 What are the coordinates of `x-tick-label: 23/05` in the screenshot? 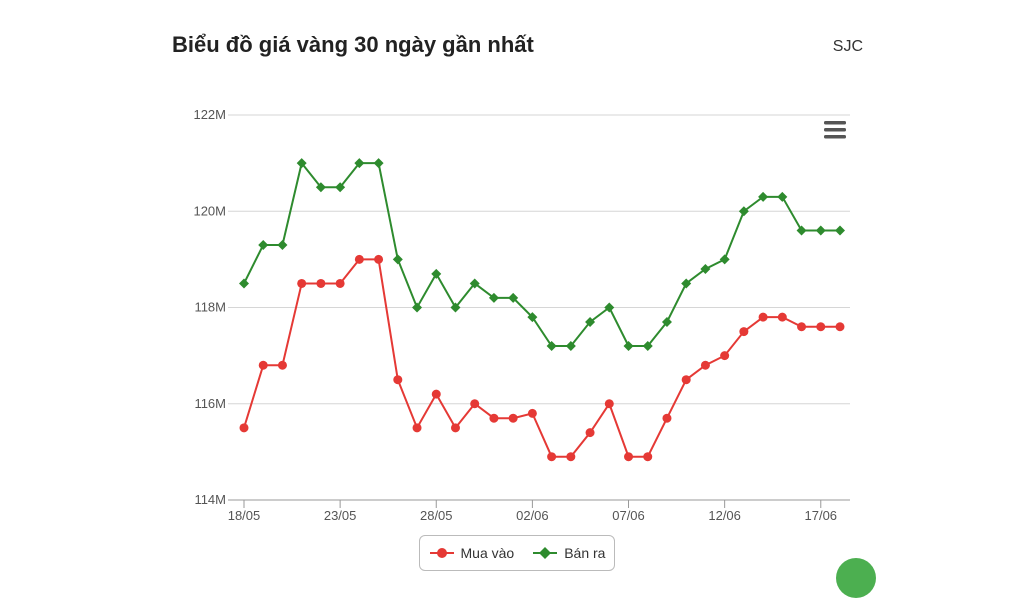 It's located at (340, 515).